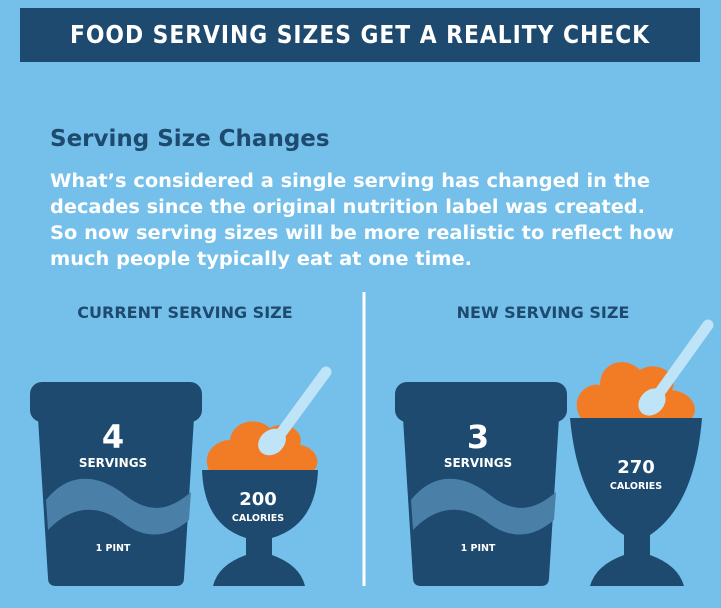 The height and width of the screenshot is (608, 721). I want to click on calories-value: 270, so click(636, 467).